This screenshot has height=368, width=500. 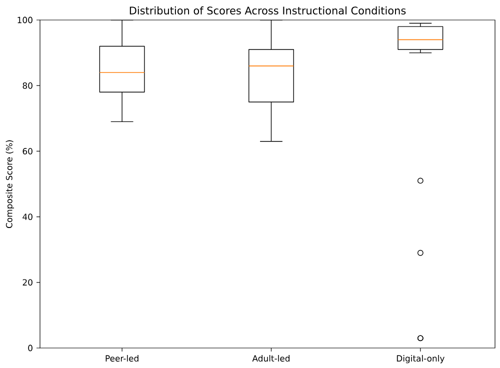 What do you see at coordinates (420, 359) in the screenshot?
I see `x-tick-label: Digital-only` at bounding box center [420, 359].